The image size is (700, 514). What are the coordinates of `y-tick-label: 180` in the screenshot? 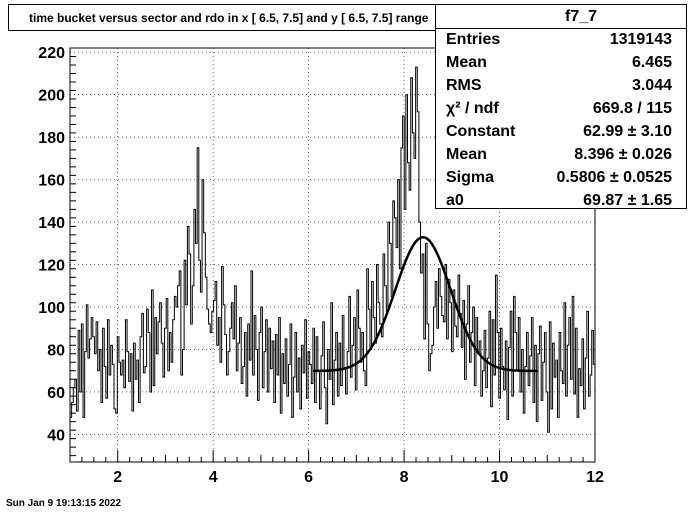 It's located at (51, 138).